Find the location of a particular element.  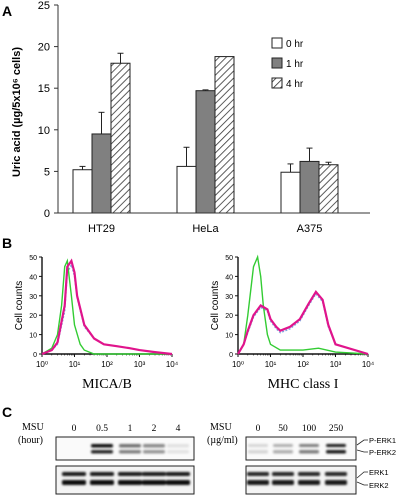

band-bracket-bottom is located at coordinates (362, 478).